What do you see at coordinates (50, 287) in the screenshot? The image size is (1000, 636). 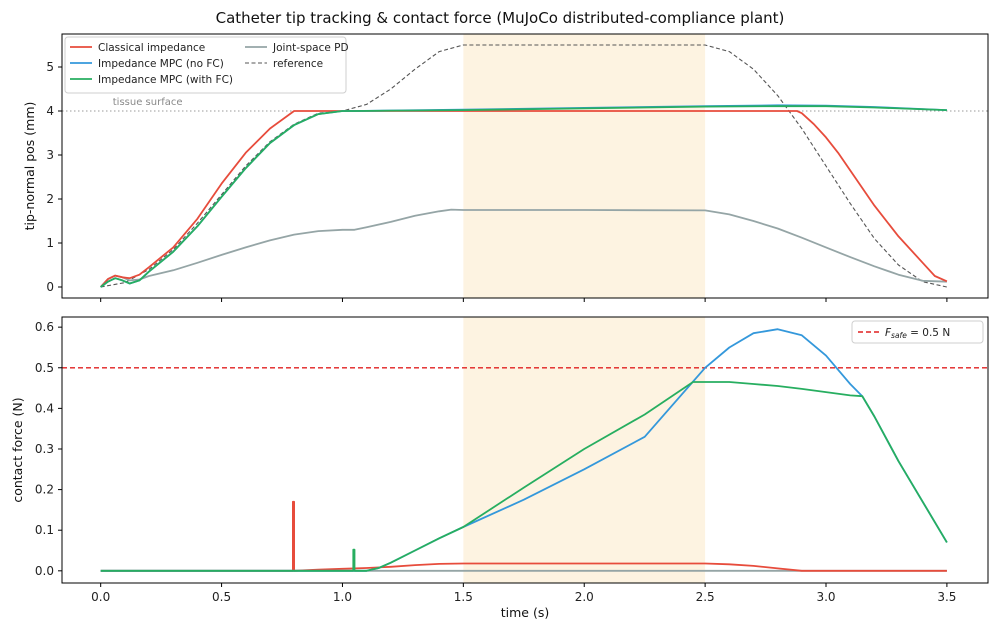 I see `y-tick-label: 0` at bounding box center [50, 287].